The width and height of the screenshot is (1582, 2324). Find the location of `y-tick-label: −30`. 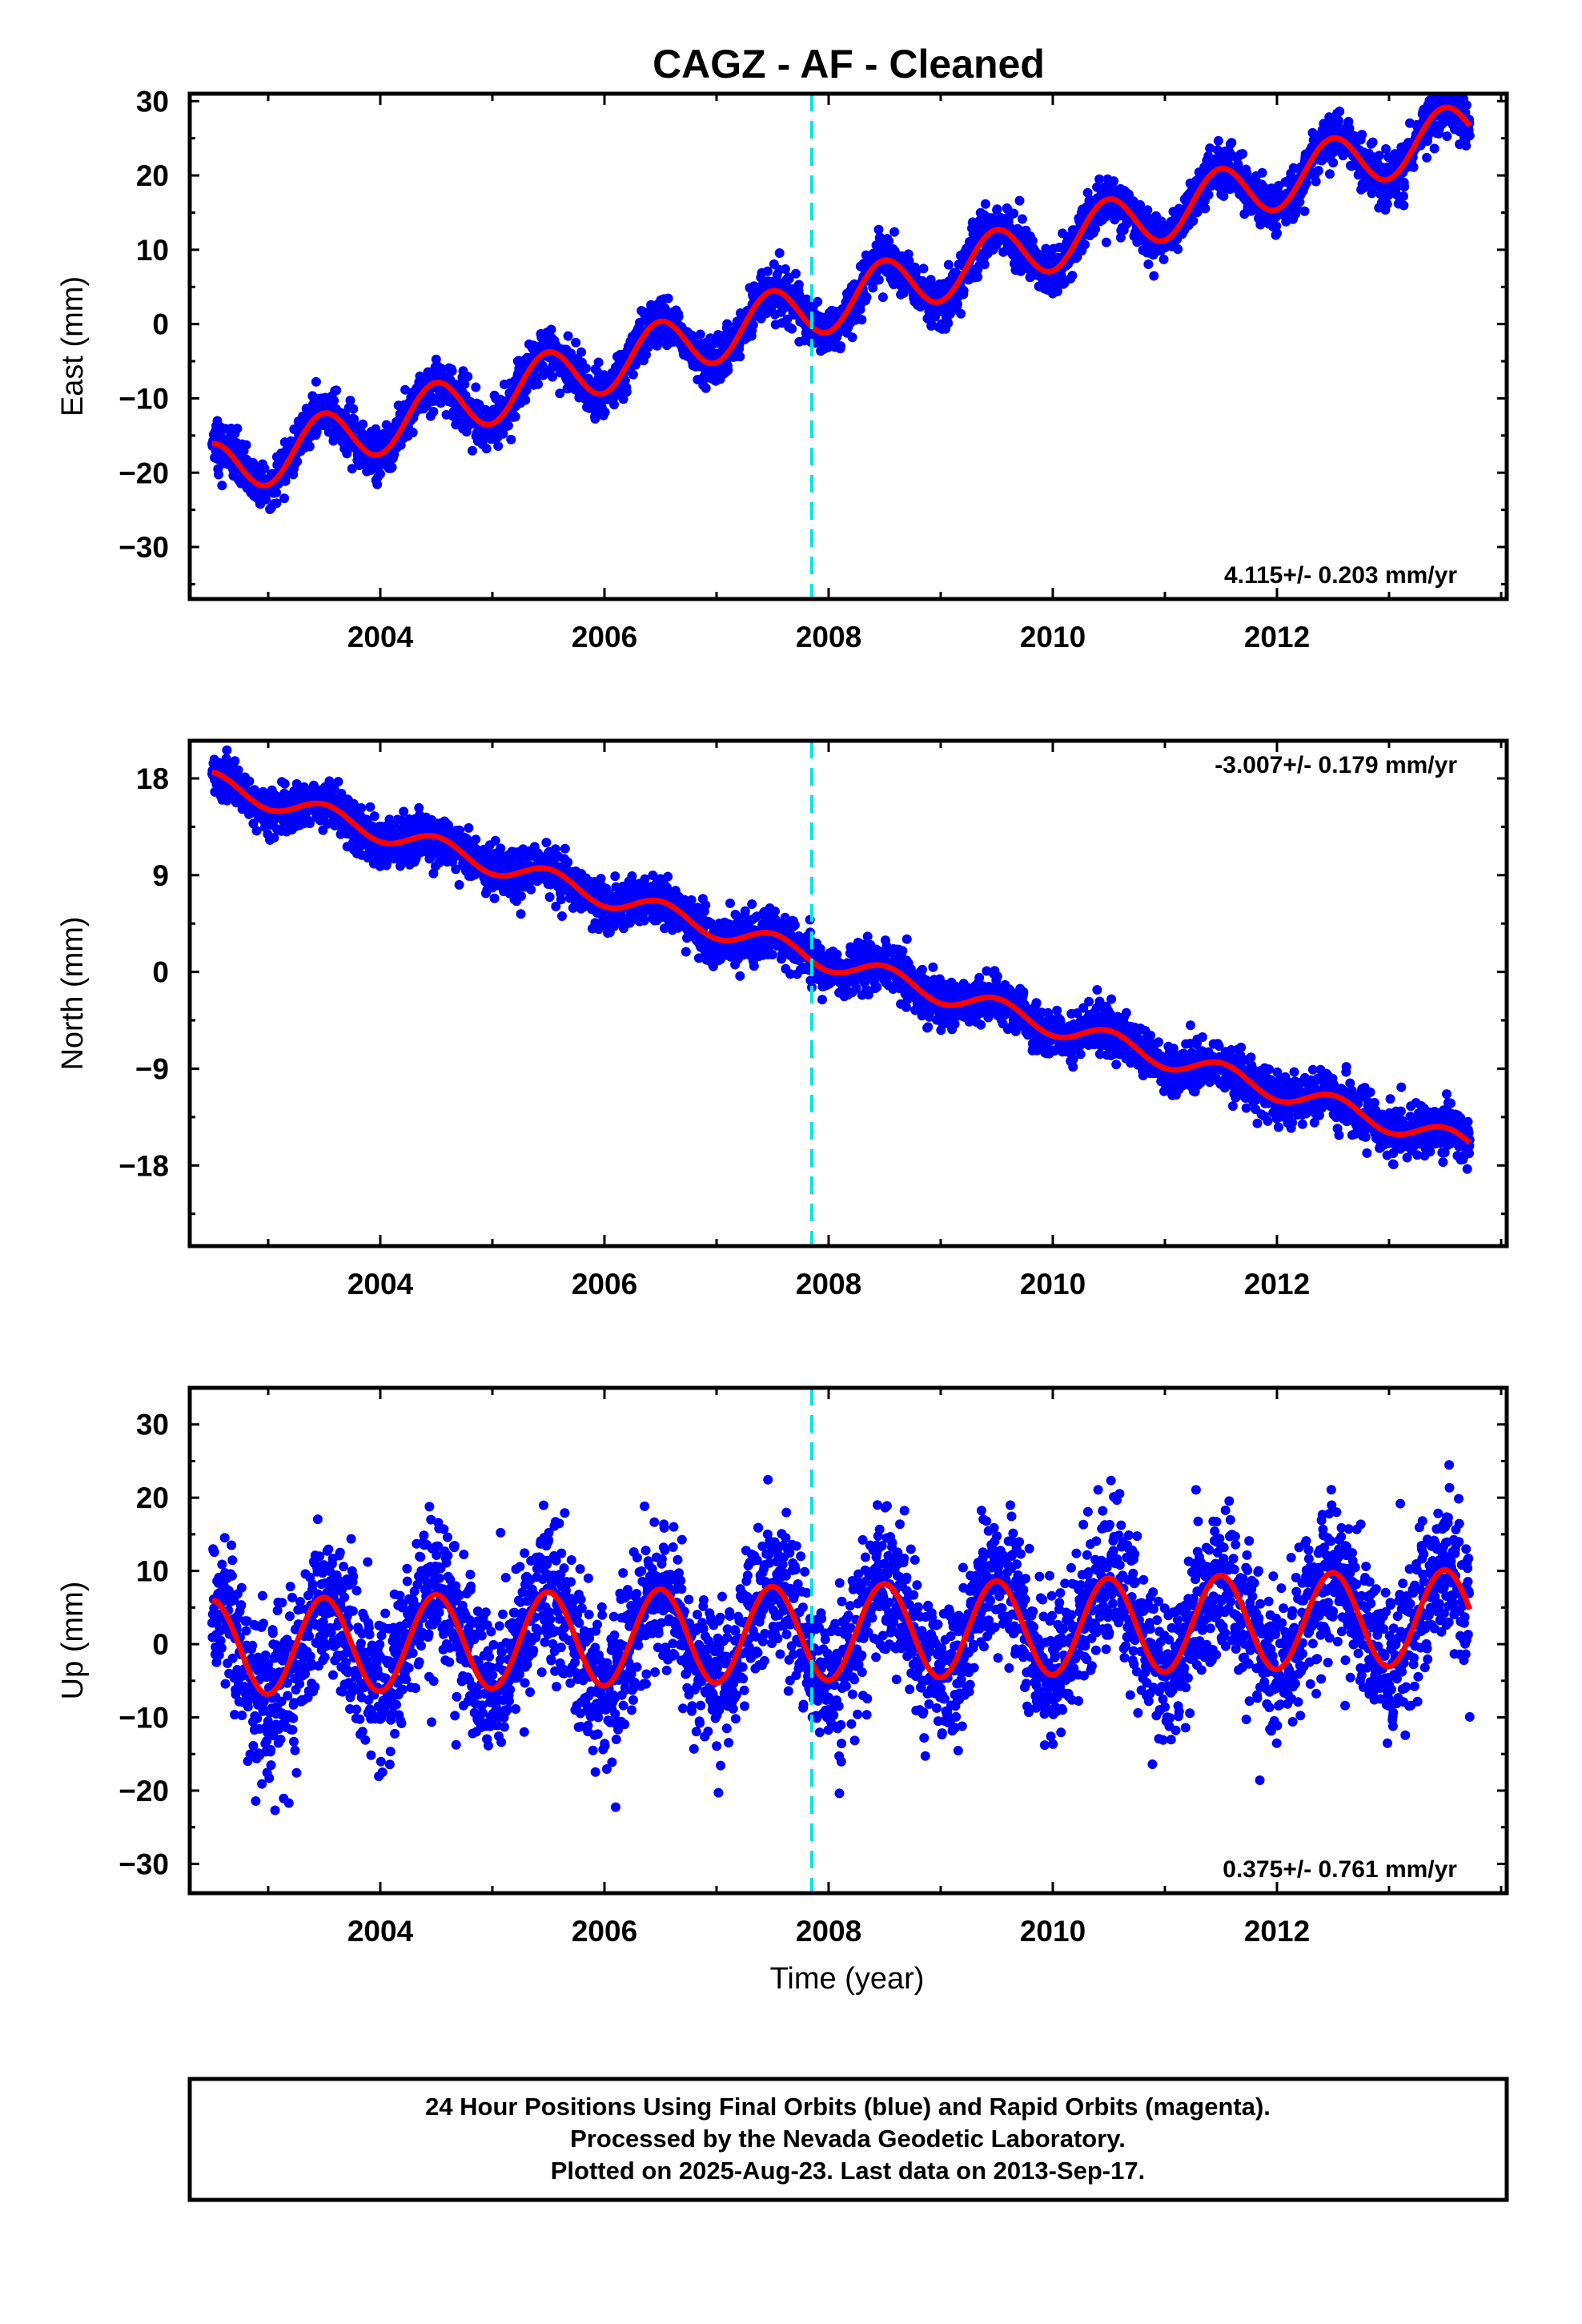

y-tick-label: −30 is located at coordinates (144, 547).